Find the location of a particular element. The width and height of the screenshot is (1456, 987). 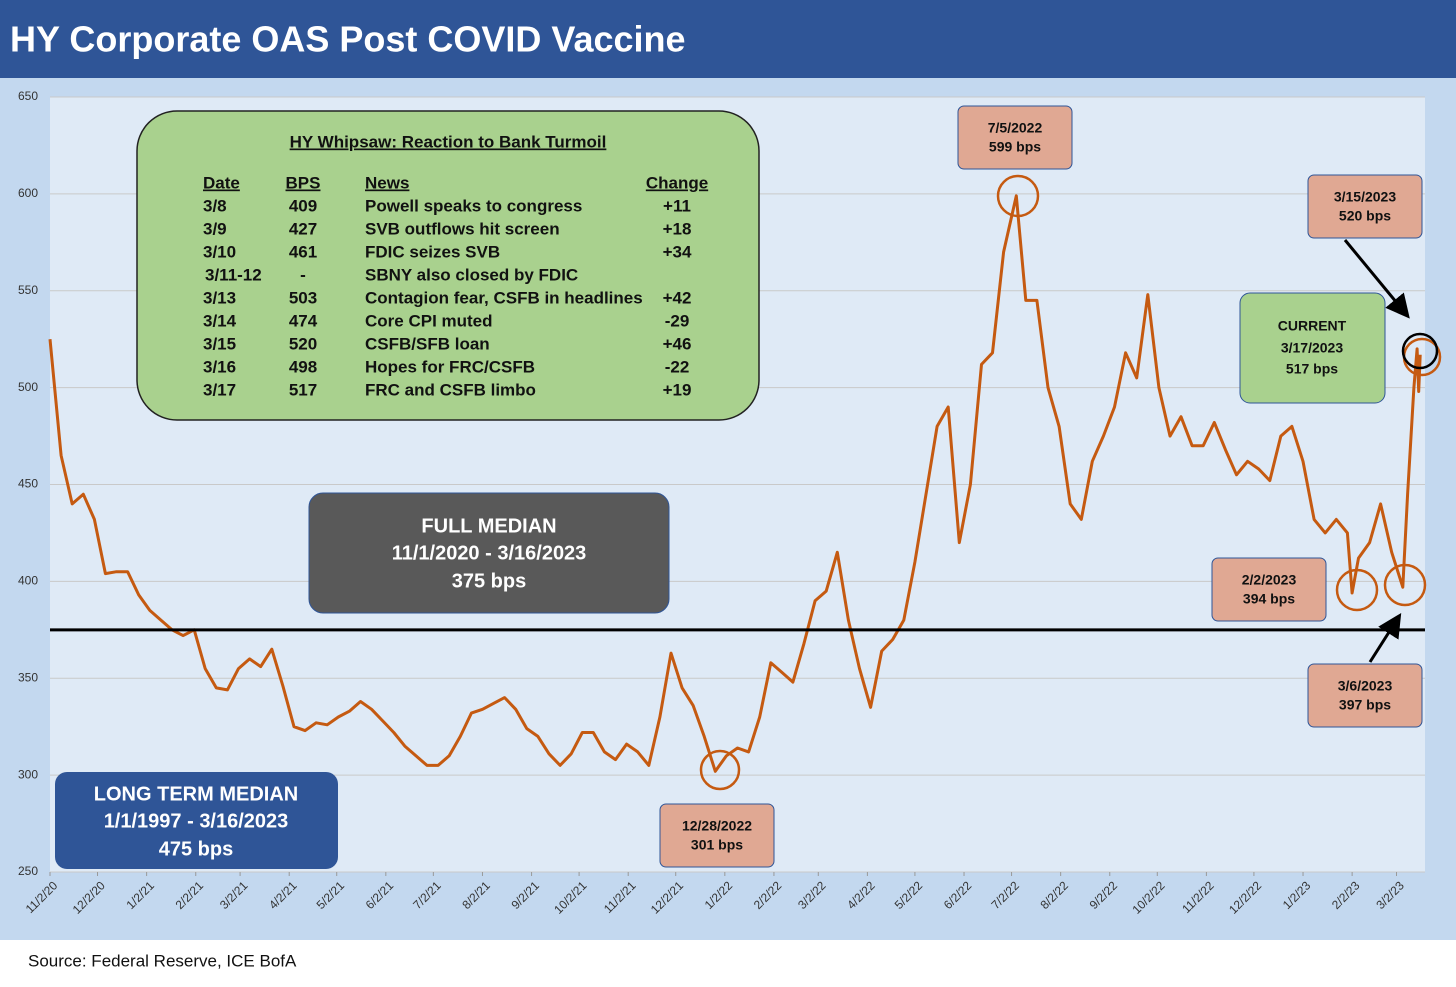

table-cell: 409 is located at coordinates (303, 205).